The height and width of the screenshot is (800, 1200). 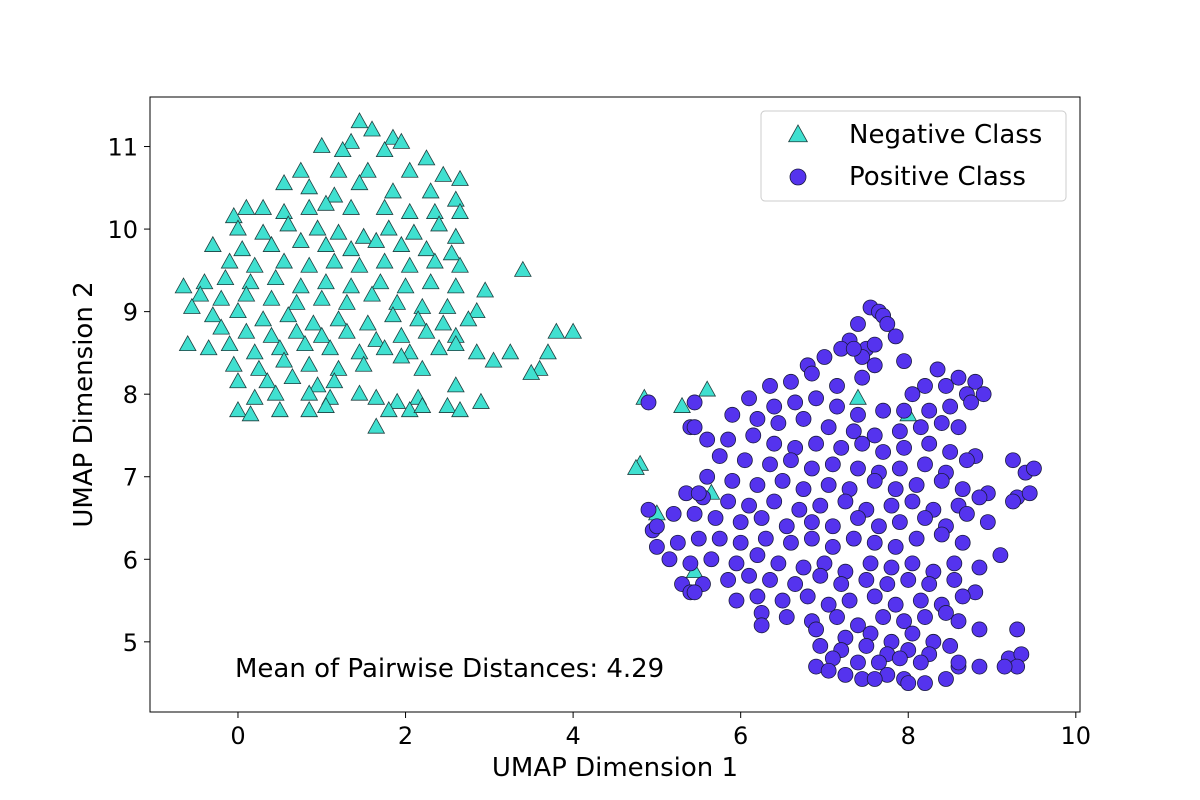 What do you see at coordinates (945, 135) in the screenshot?
I see `legend-label-negative: Negative Class` at bounding box center [945, 135].